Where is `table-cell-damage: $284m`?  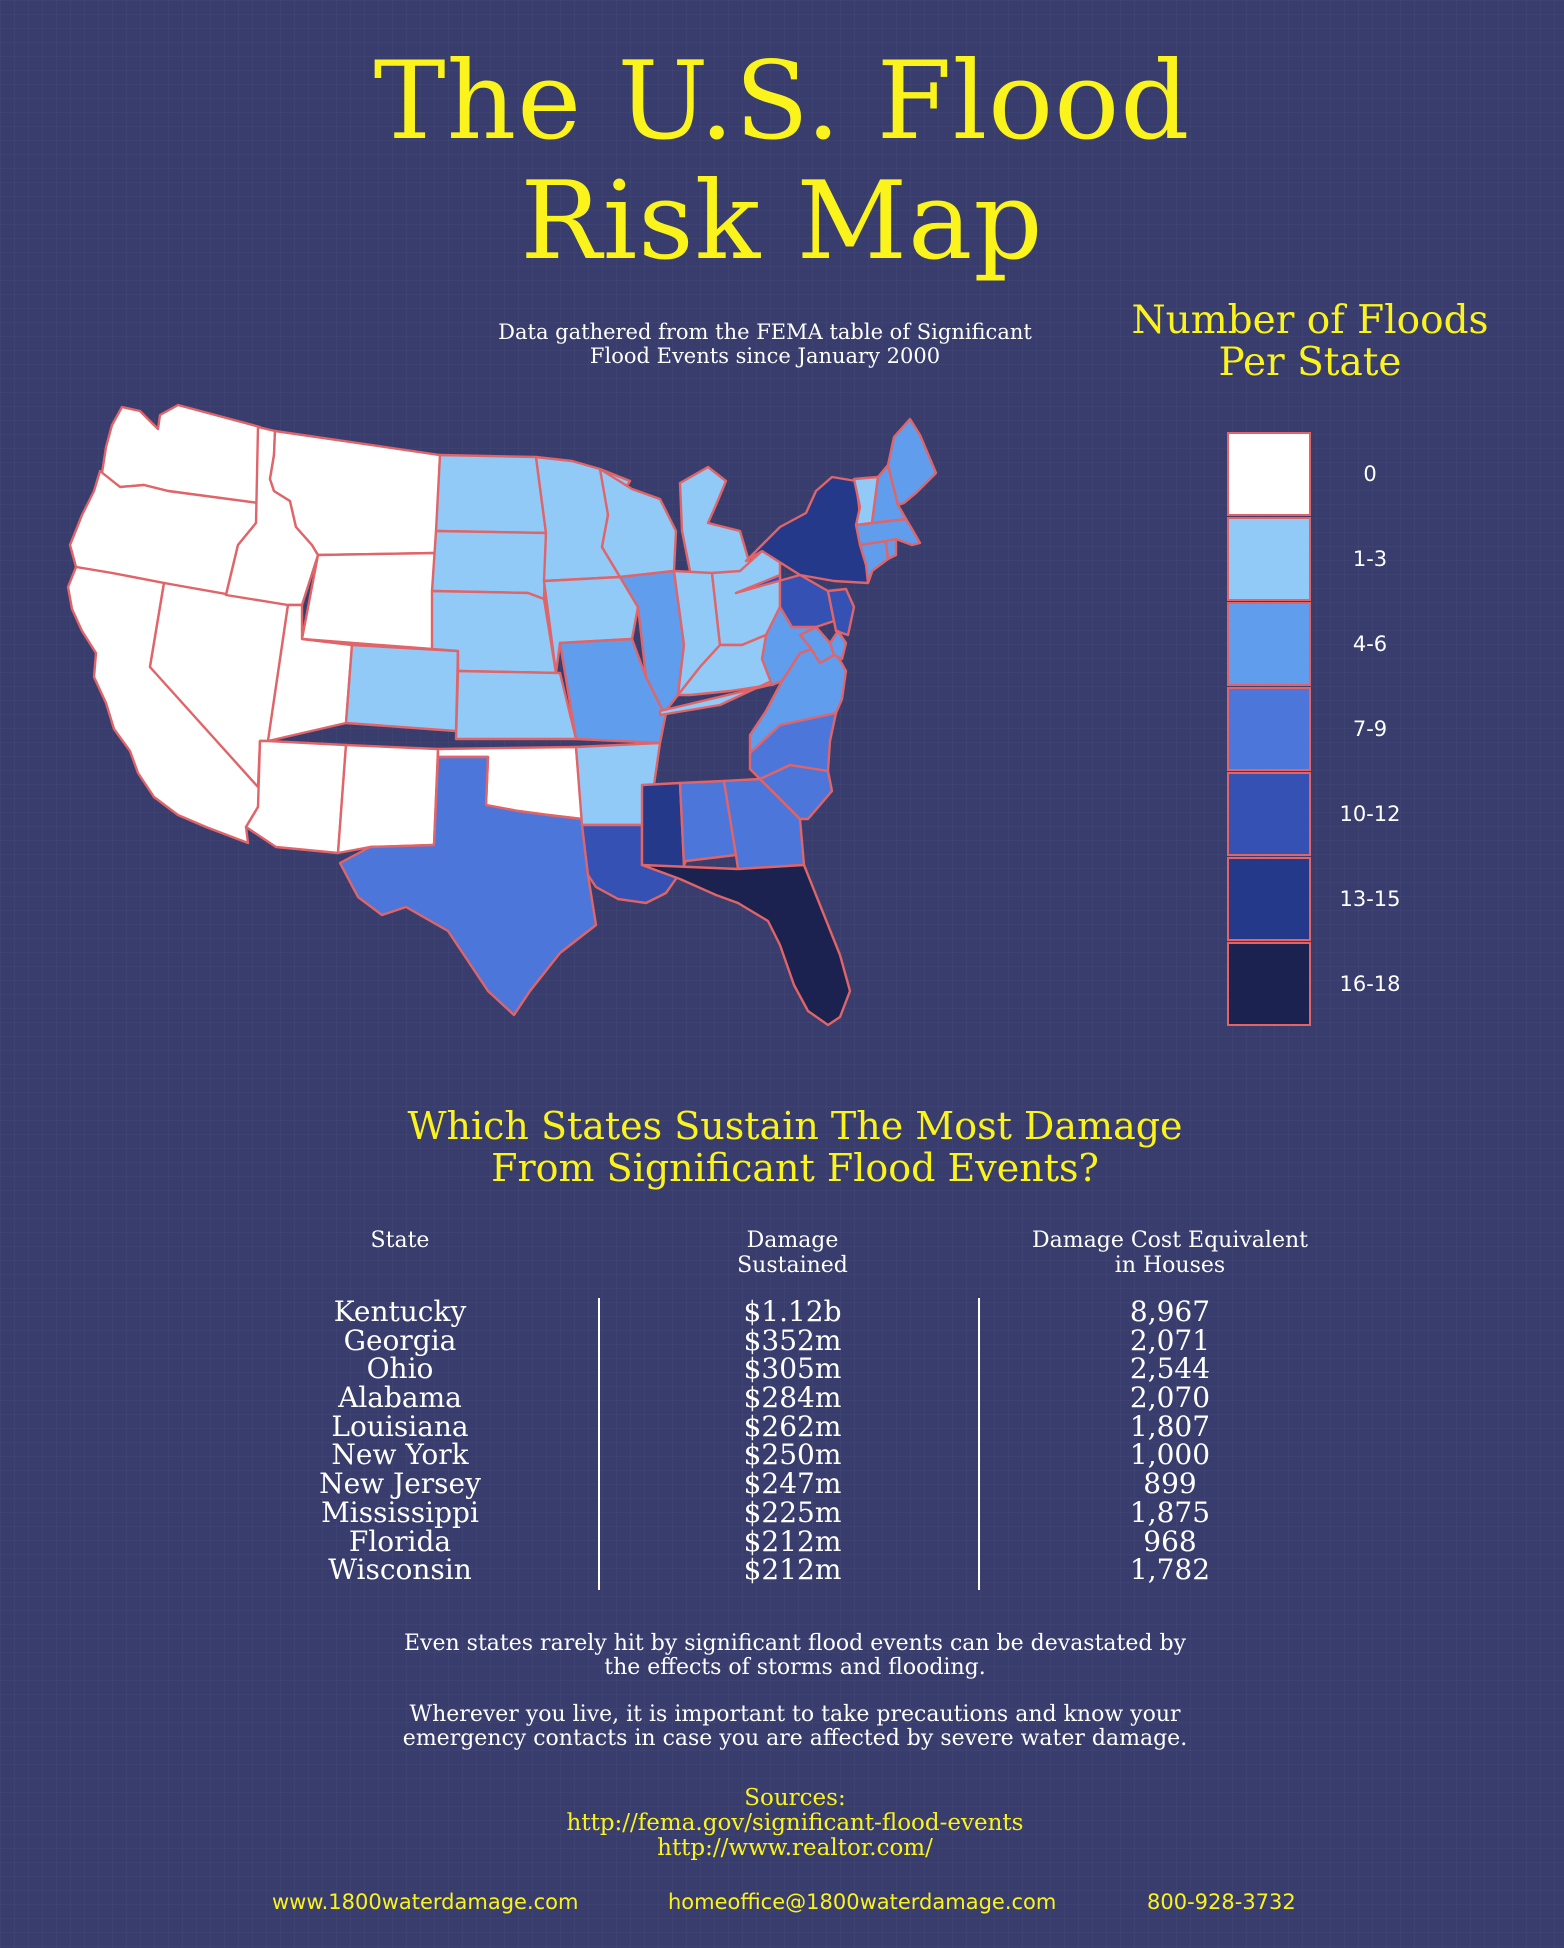
table-cell-damage: $284m is located at coordinates (792, 1398).